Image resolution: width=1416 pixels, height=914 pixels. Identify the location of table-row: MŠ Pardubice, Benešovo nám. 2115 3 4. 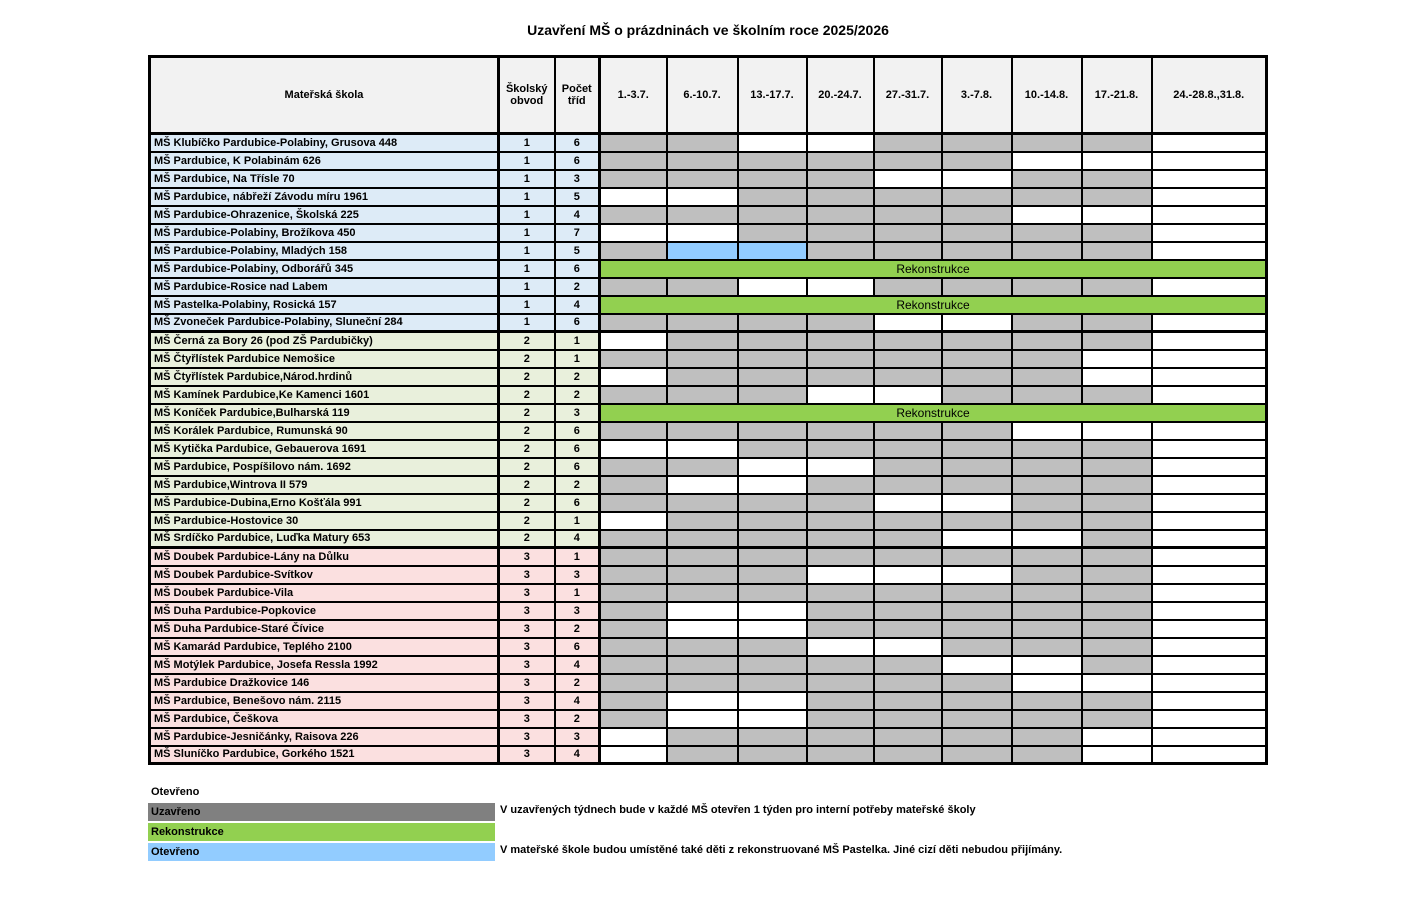
(708, 700).